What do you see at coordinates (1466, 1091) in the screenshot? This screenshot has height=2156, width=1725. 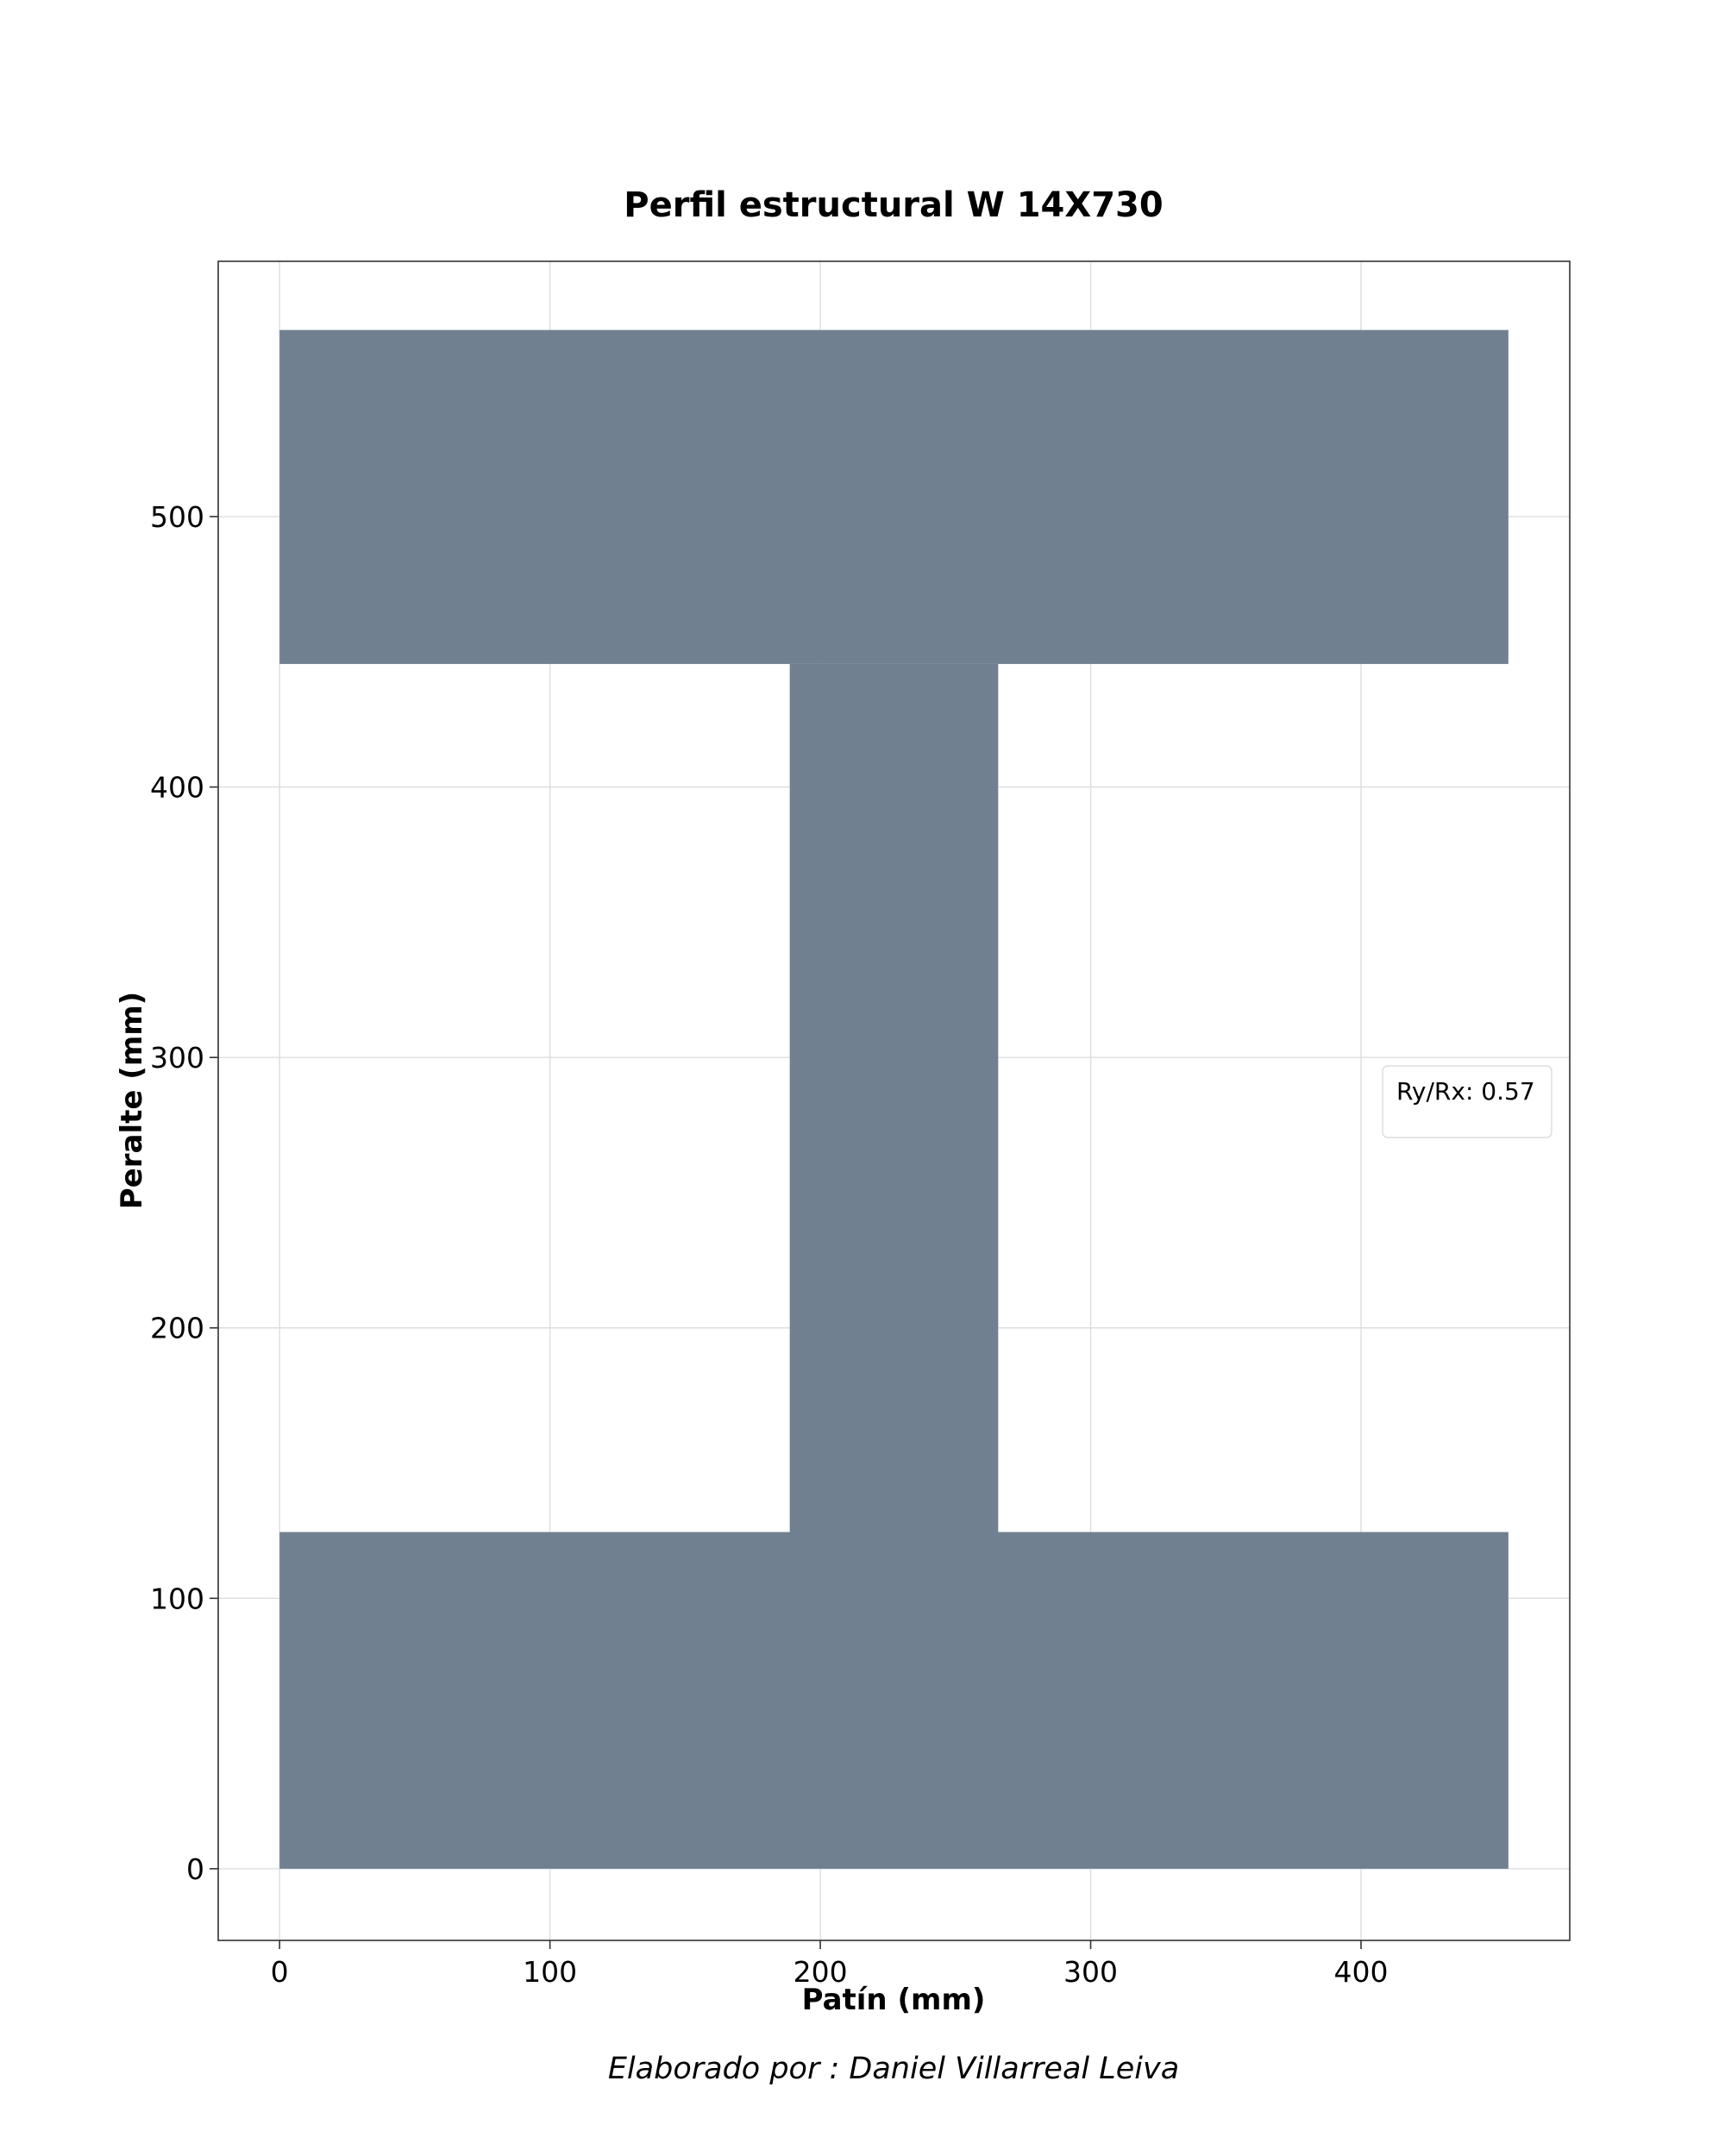 I see `legend-text: Ry/Rx: 0.57` at bounding box center [1466, 1091].